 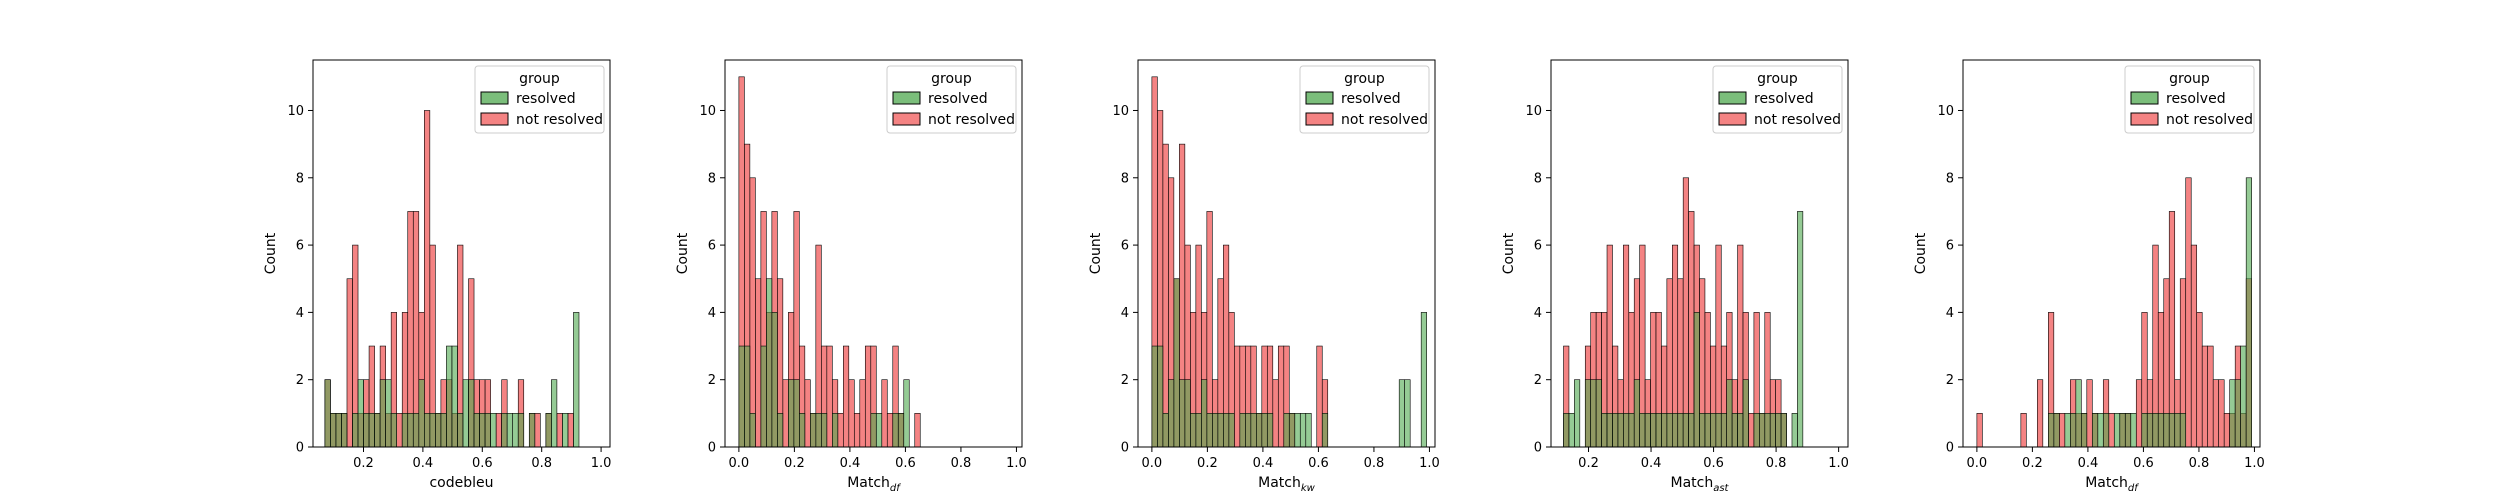 What do you see at coordinates (1286, 253) in the screenshot?
I see `axes-frame` at bounding box center [1286, 253].